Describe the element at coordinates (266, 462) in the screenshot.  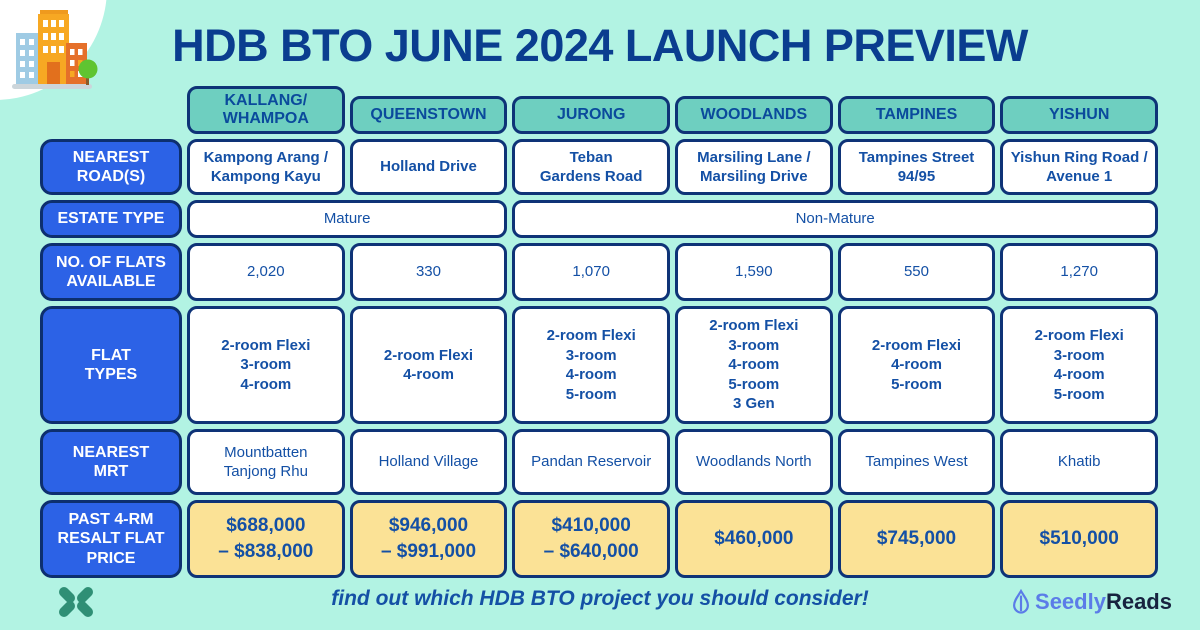
I see `cell-mrt-kallang: Mountbatten Tanjong Rhu` at that location.